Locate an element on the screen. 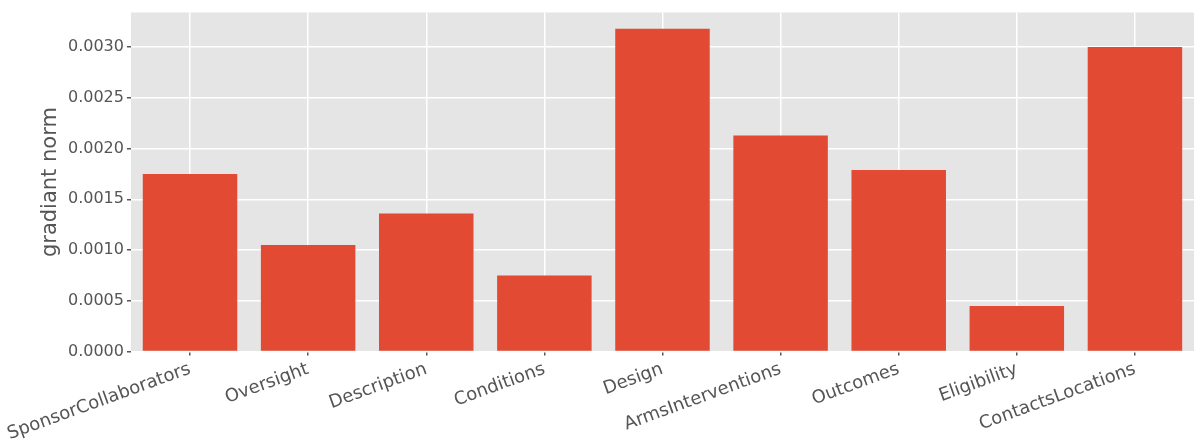 The image size is (1196, 448). y-tick-label: 0.0010 is located at coordinates (95, 249).